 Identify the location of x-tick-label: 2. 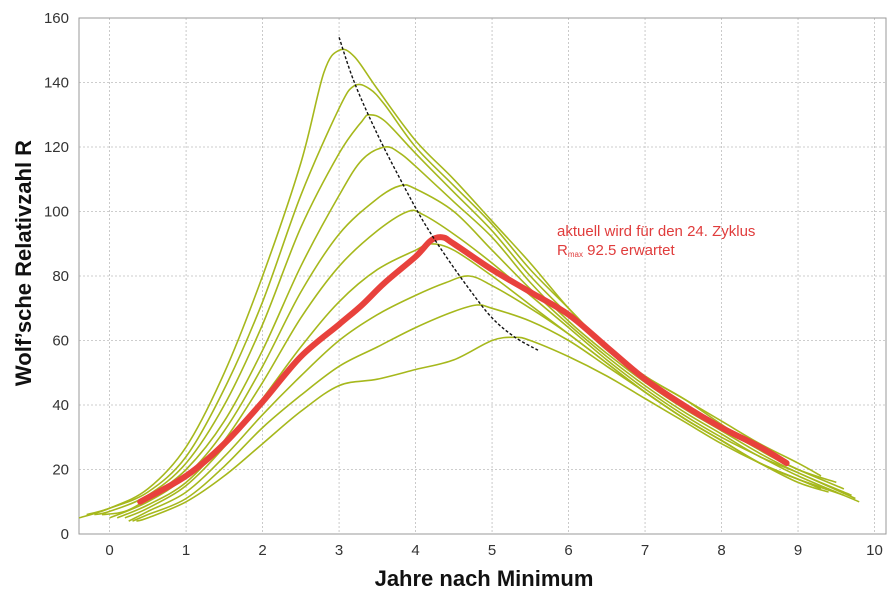
(262, 550).